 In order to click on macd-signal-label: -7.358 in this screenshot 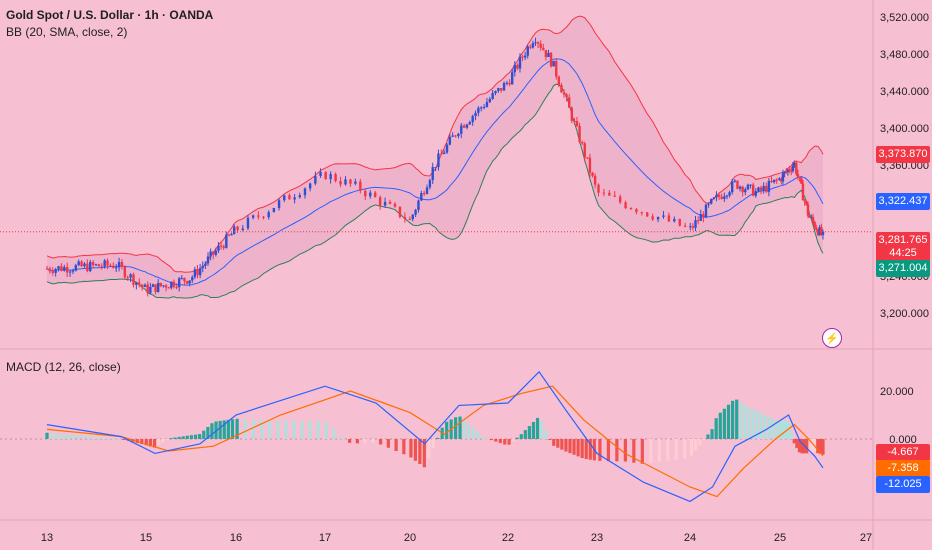, I will do `click(903, 468)`.